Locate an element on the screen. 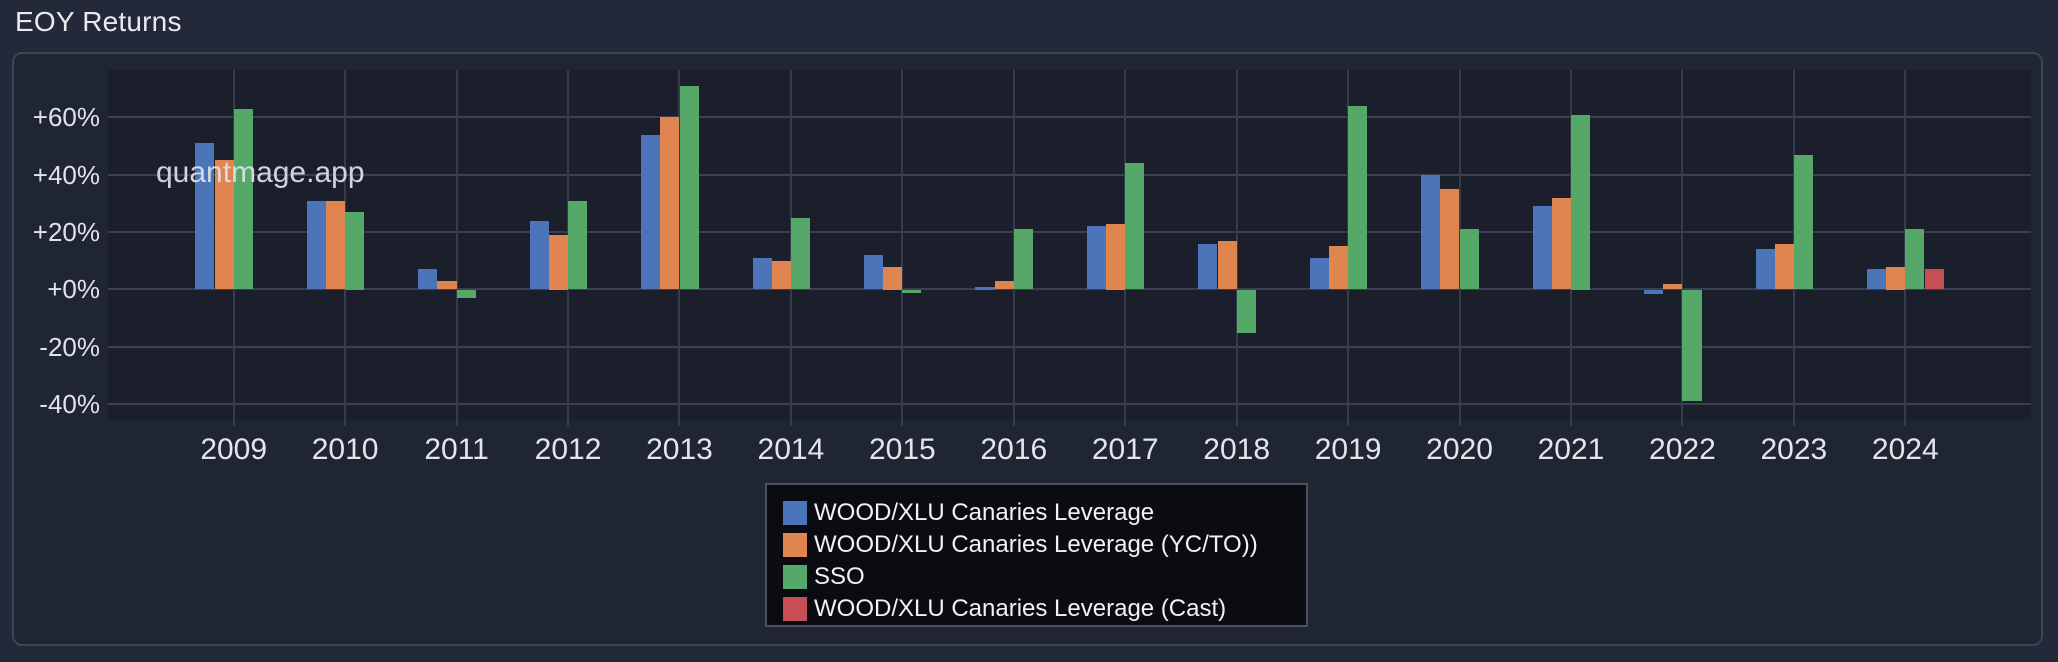 The height and width of the screenshot is (662, 2058). y-tick-label: +40% is located at coordinates (66, 174).